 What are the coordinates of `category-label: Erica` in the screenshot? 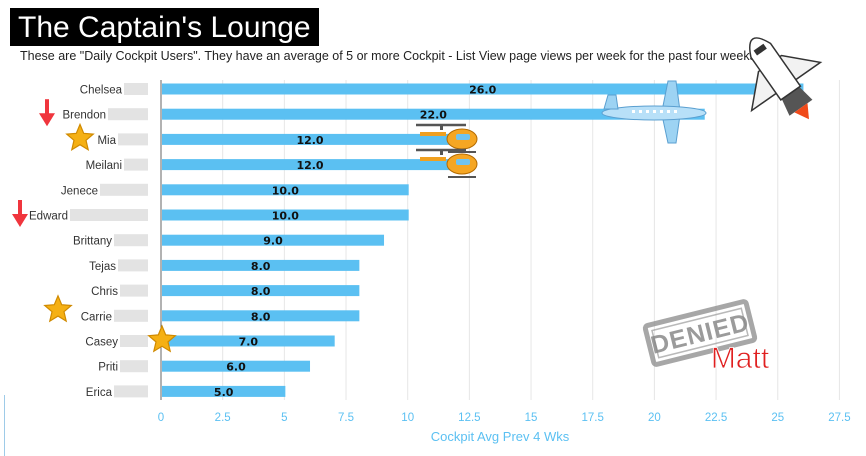 It's located at (99, 393).